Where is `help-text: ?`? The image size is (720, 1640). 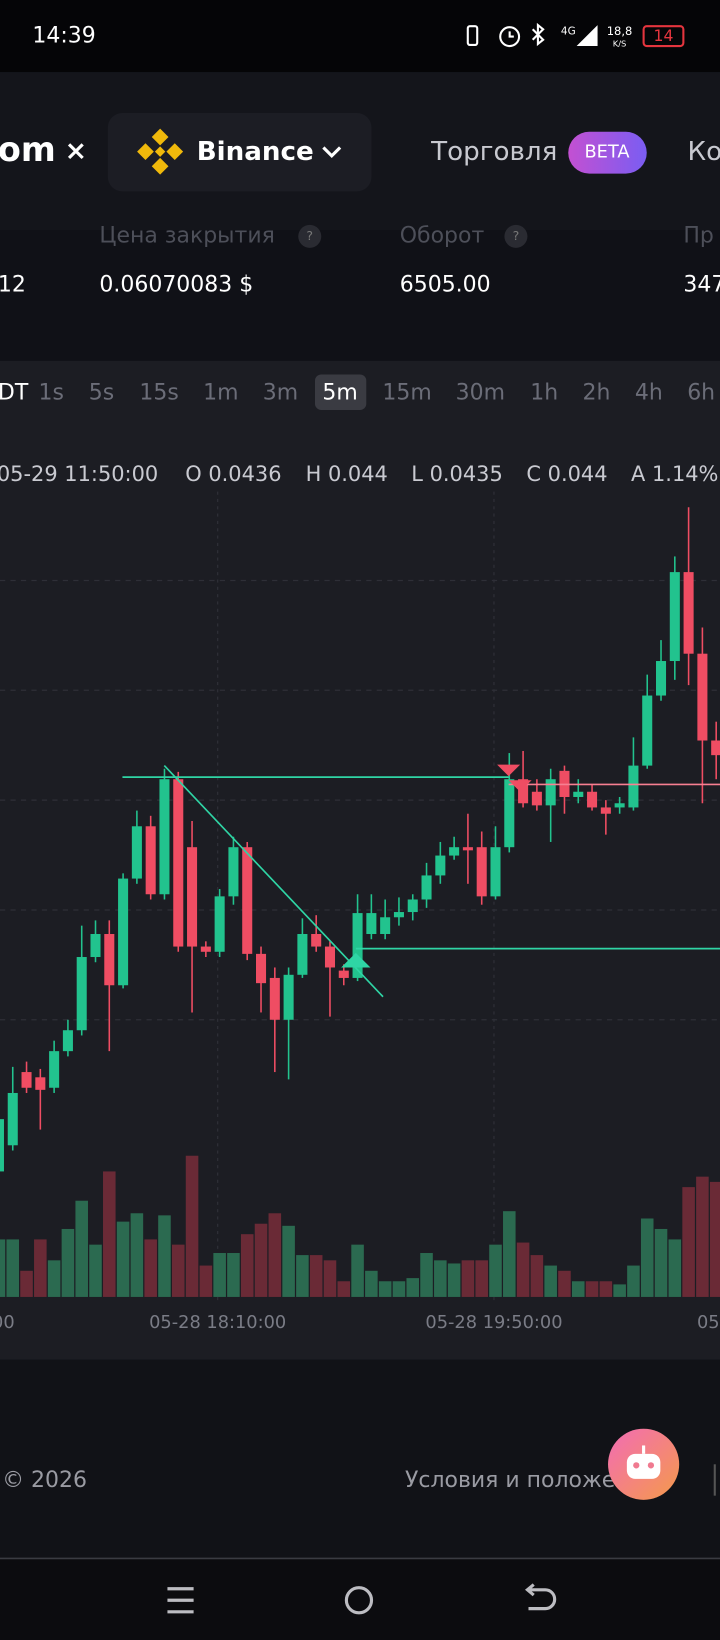 help-text: ? is located at coordinates (309, 235).